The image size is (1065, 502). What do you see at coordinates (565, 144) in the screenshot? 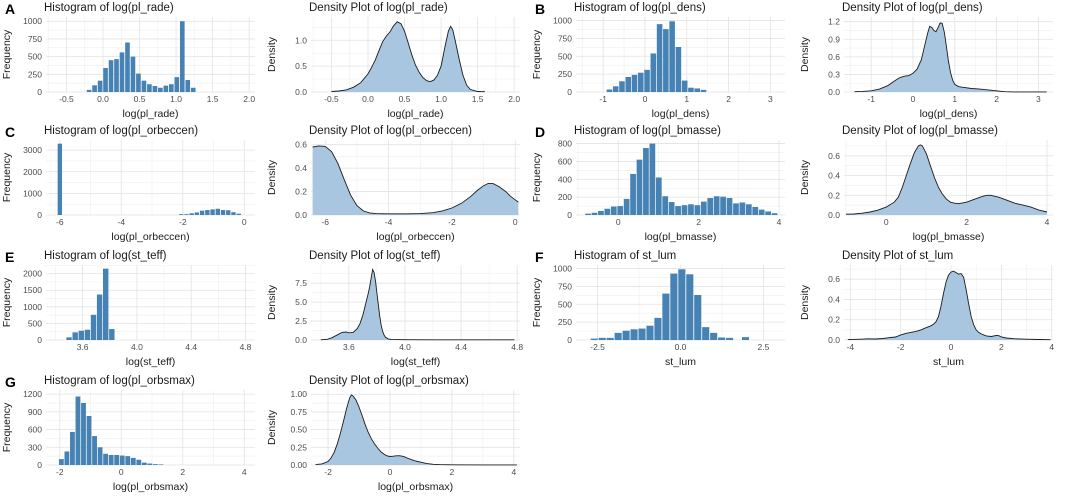
I see `y-tick-label: 800` at bounding box center [565, 144].